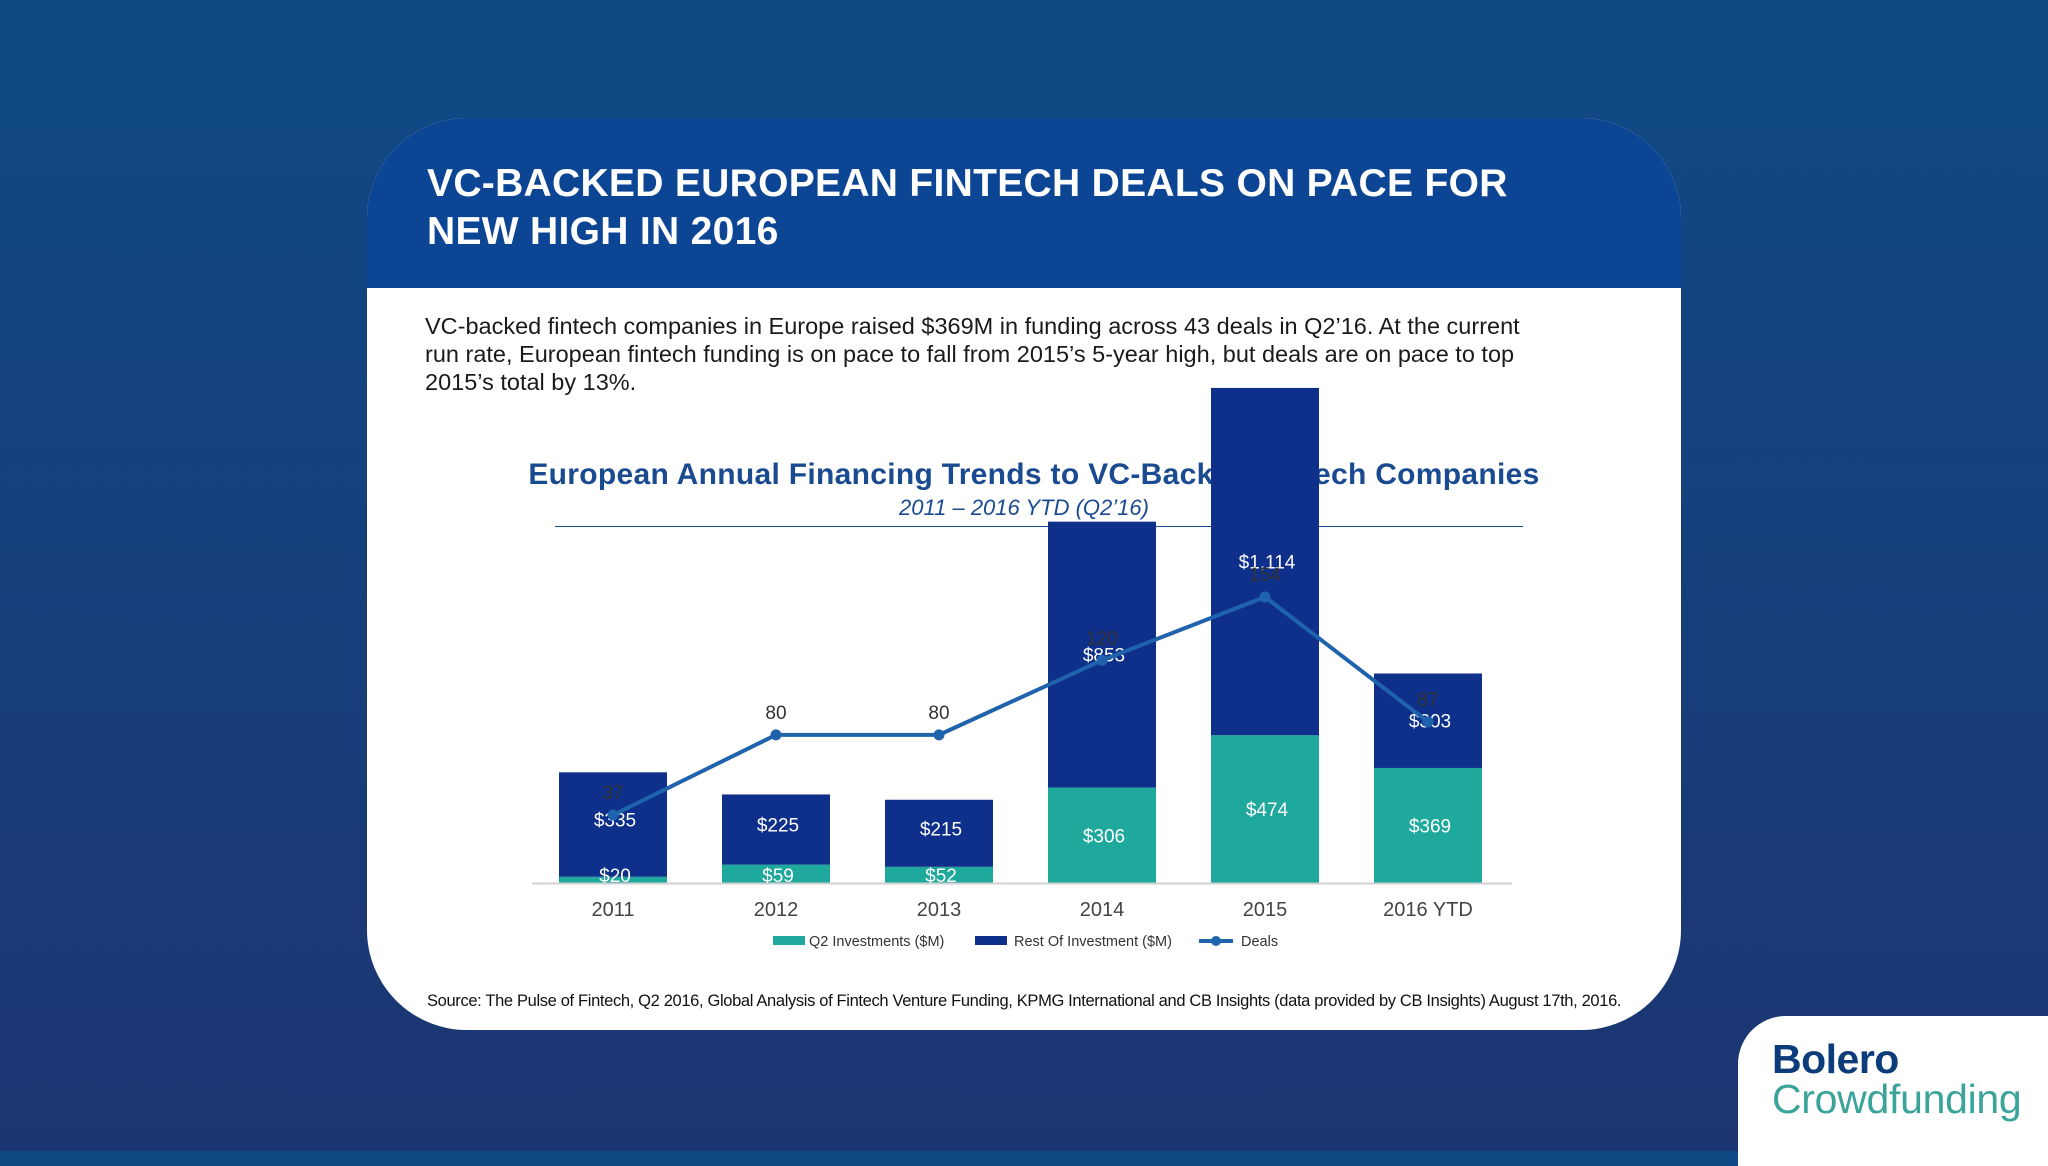  What do you see at coordinates (1265, 597) in the screenshot?
I see `deals-point-2015` at bounding box center [1265, 597].